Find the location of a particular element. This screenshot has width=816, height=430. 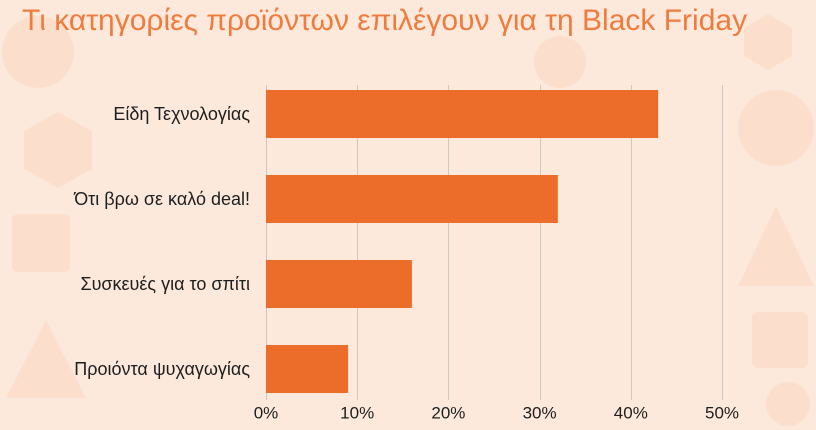

category-label: Ότι βρω σε καλό deal! is located at coordinates (161, 199).